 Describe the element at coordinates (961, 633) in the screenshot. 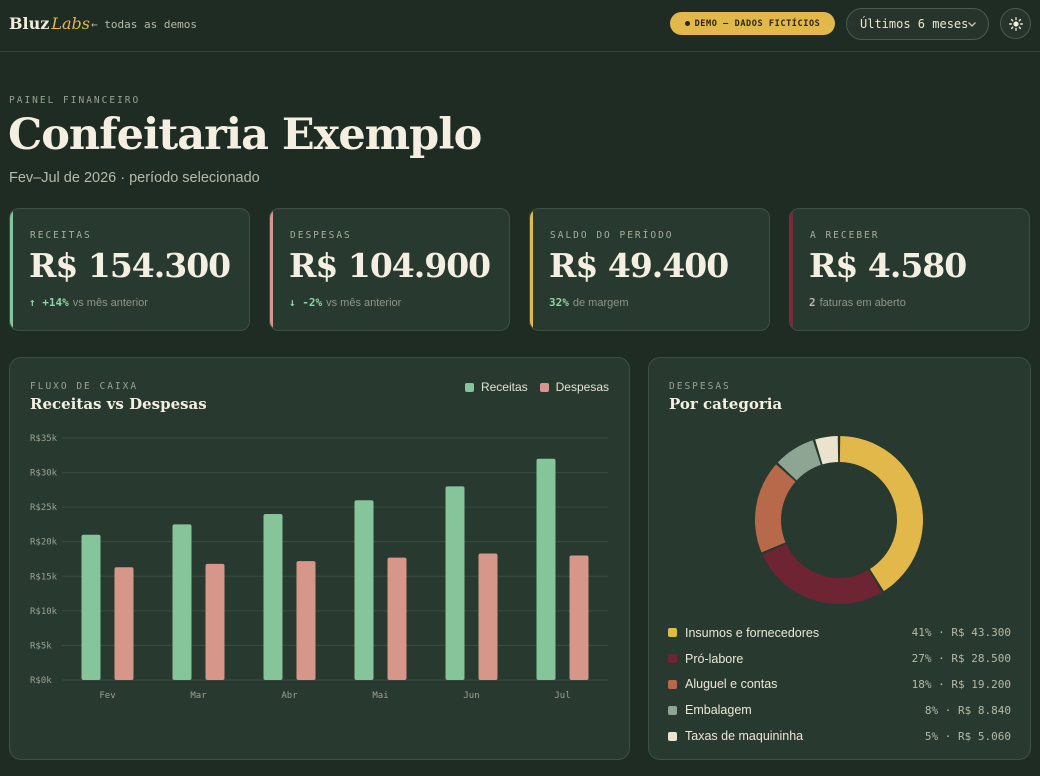

I see `category-amount: 41% · R$ 43.300` at that location.